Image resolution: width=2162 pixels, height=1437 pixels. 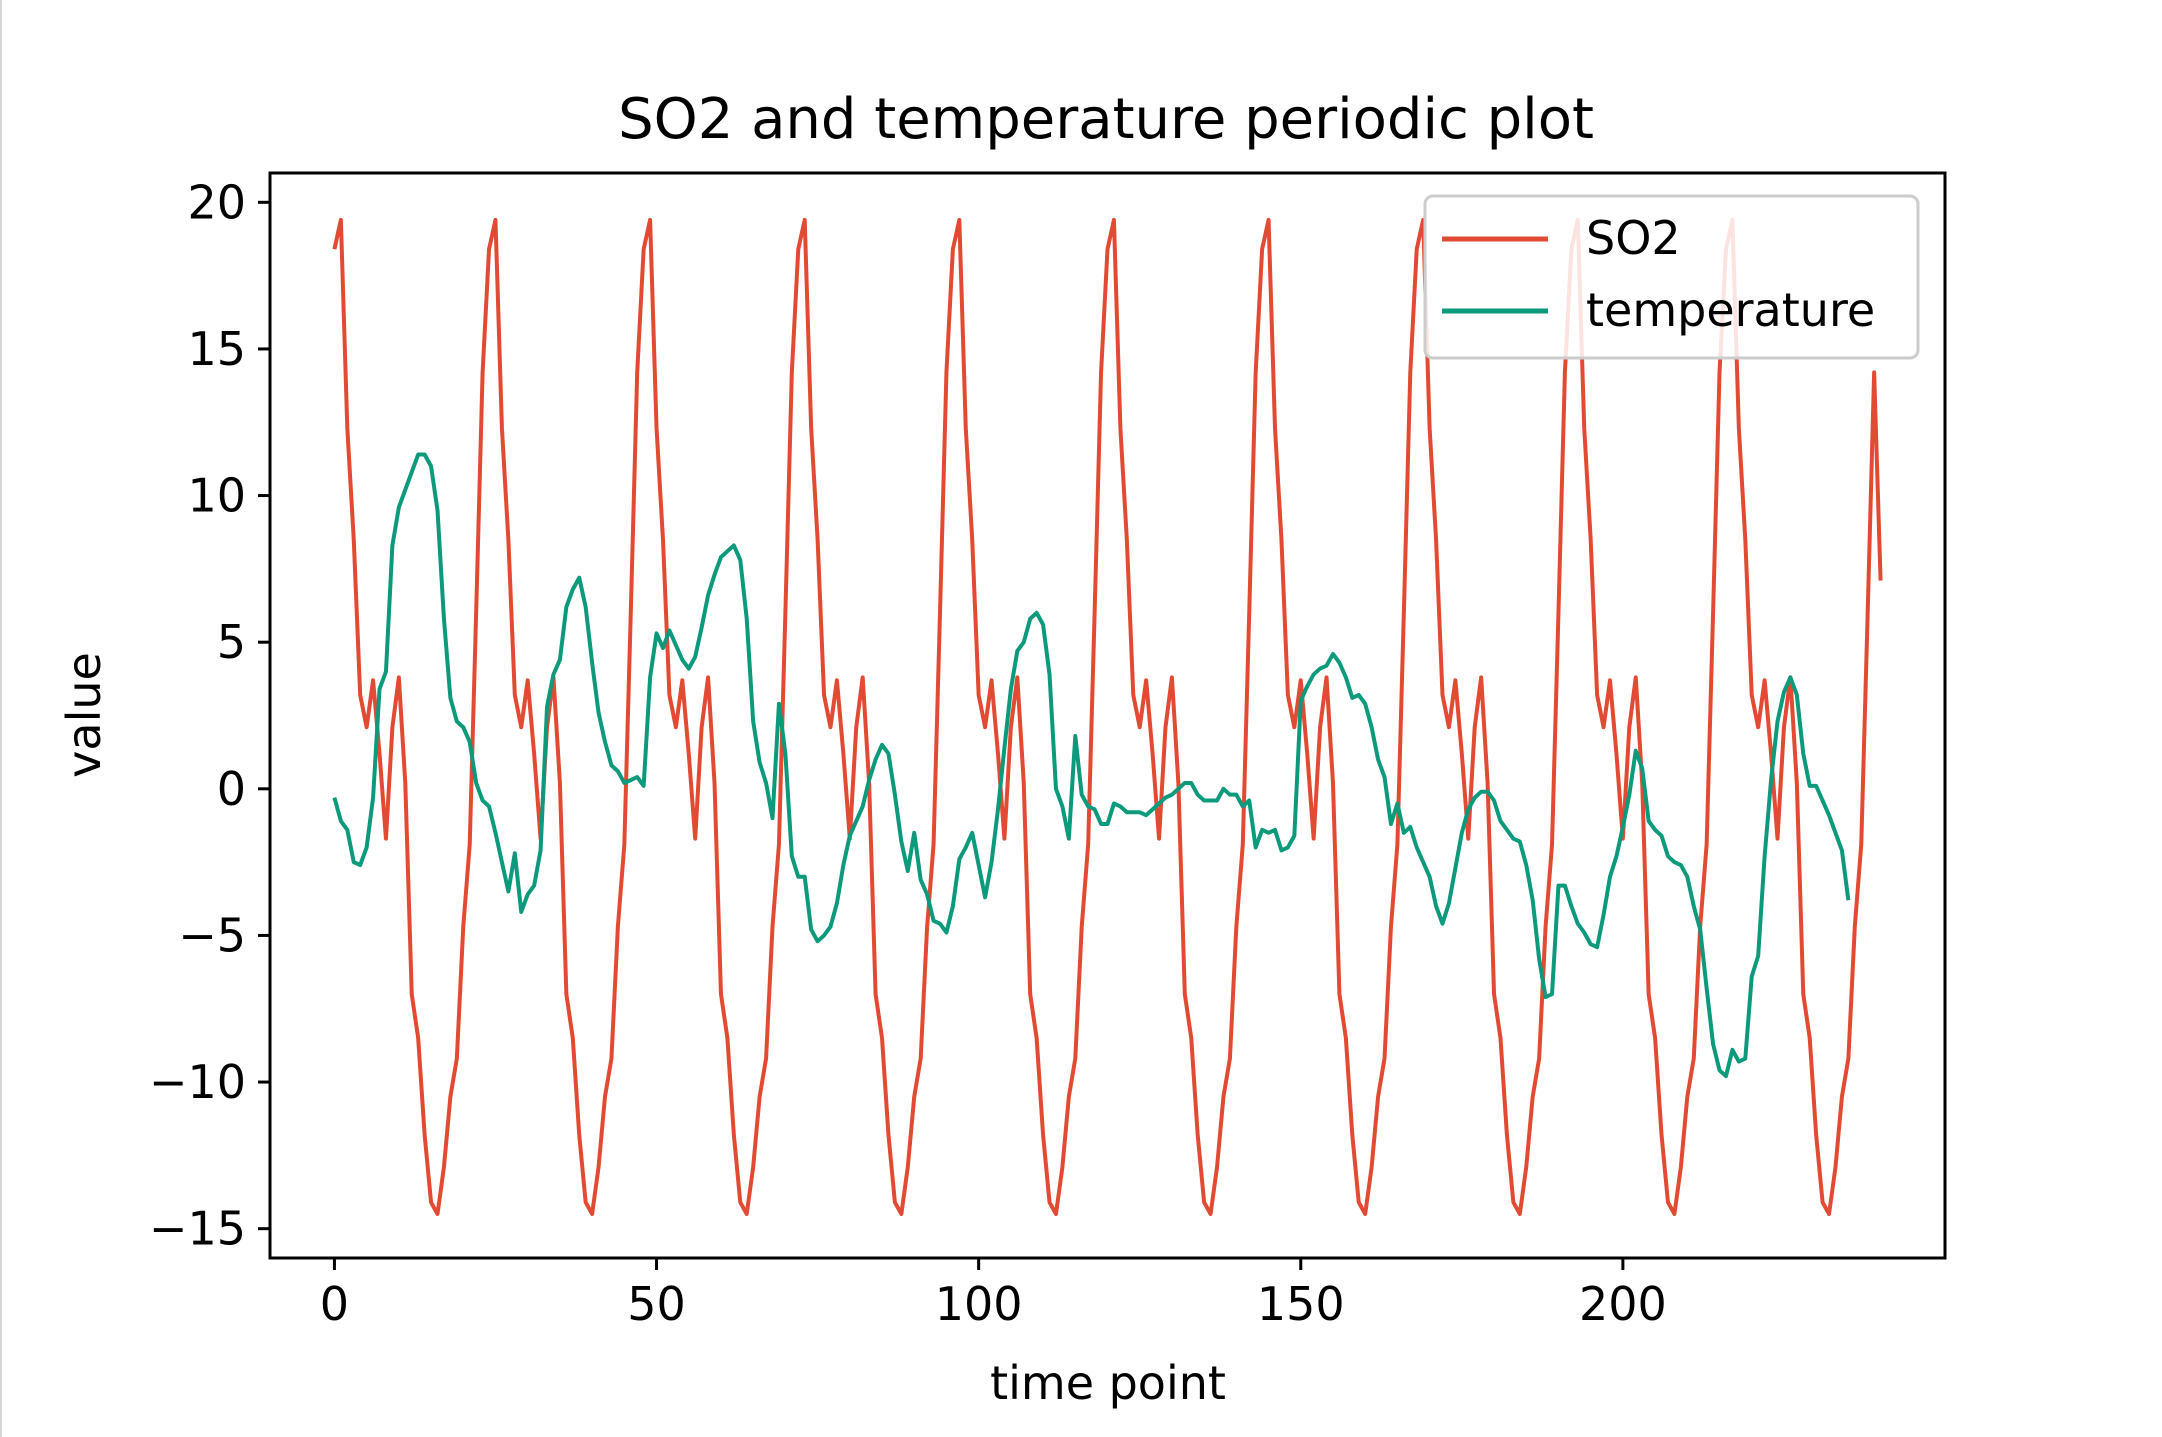 I want to click on y-tick-label: 10, so click(x=216, y=496).